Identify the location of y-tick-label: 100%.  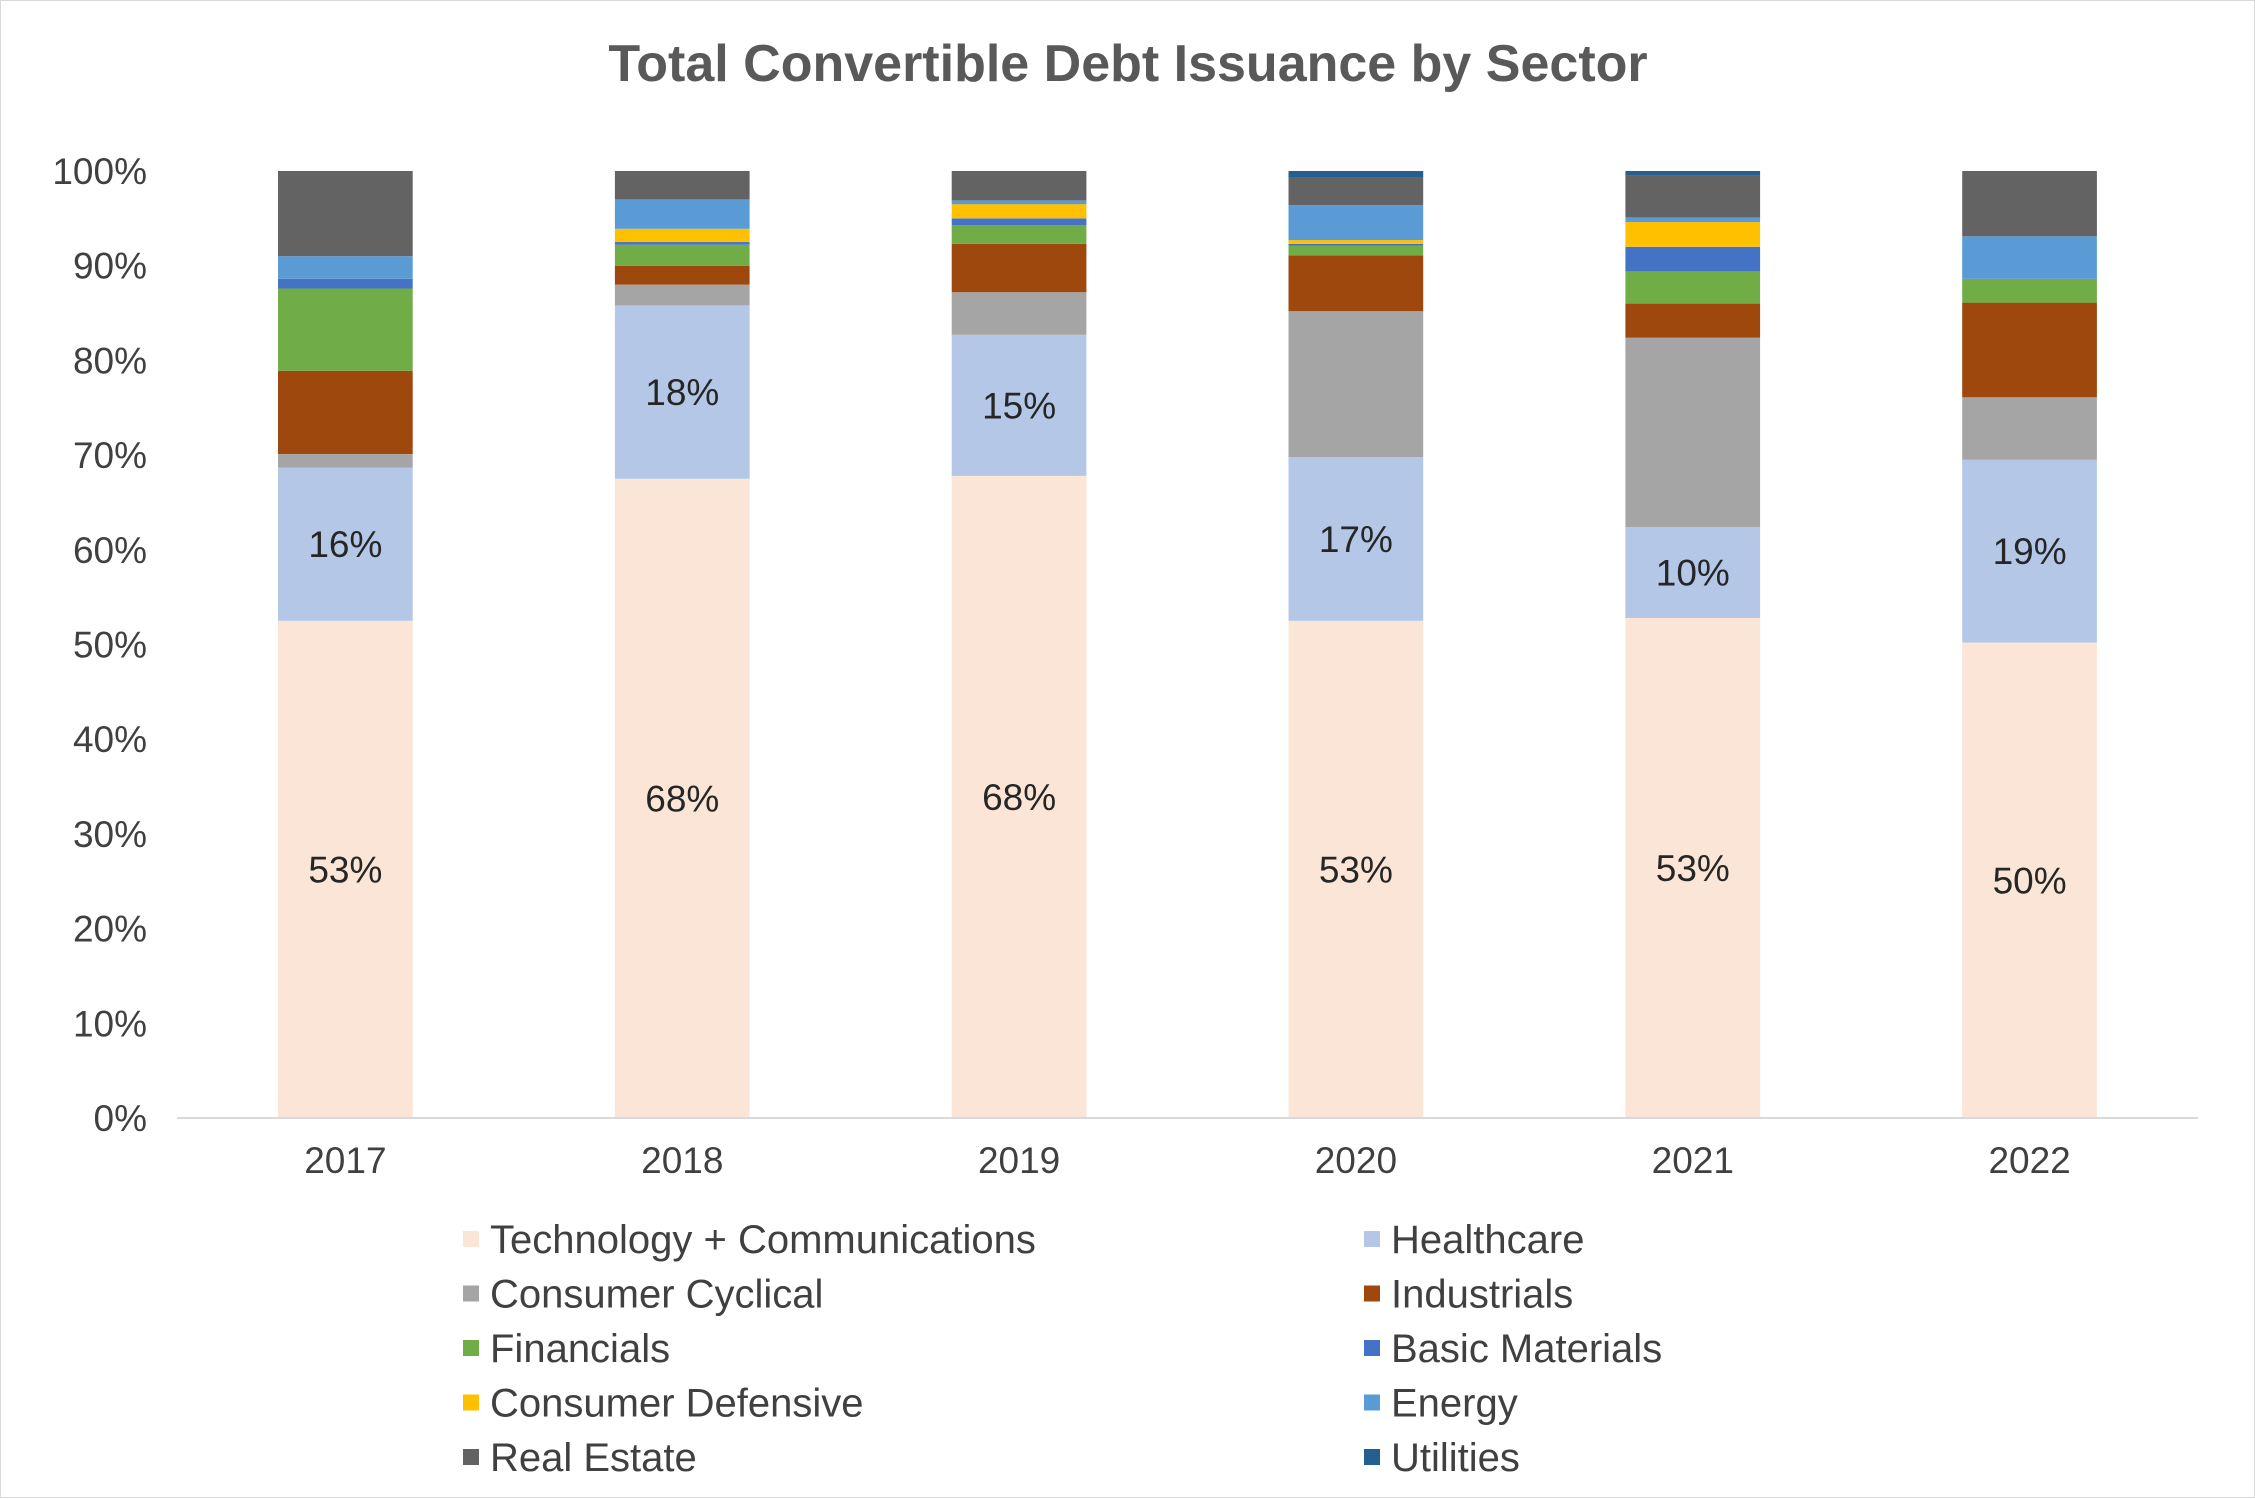
(99, 171).